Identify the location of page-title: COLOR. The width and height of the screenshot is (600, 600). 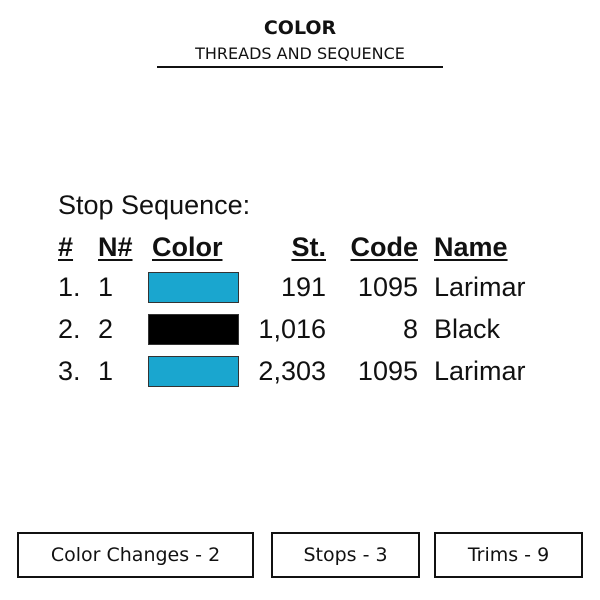
(300, 28).